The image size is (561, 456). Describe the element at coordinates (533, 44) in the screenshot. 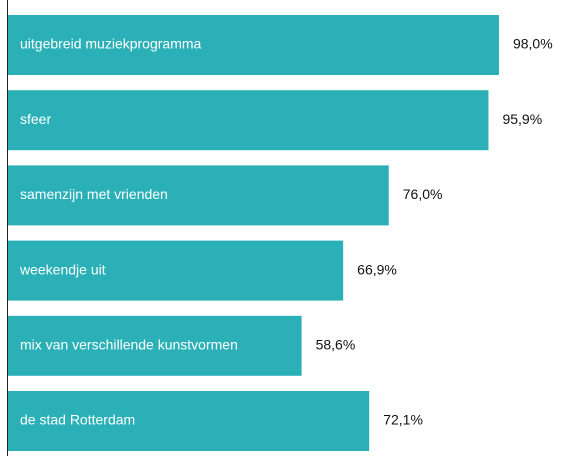

I see `value-label: 98,0%` at that location.